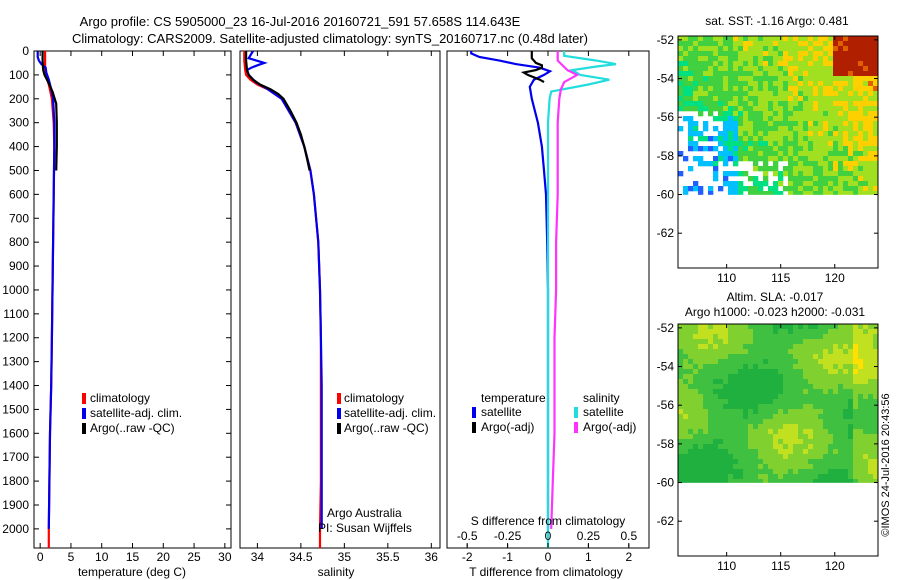 The image size is (900, 580). Describe the element at coordinates (666, 233) in the screenshot. I see `y-tick-label: -62` at that location.